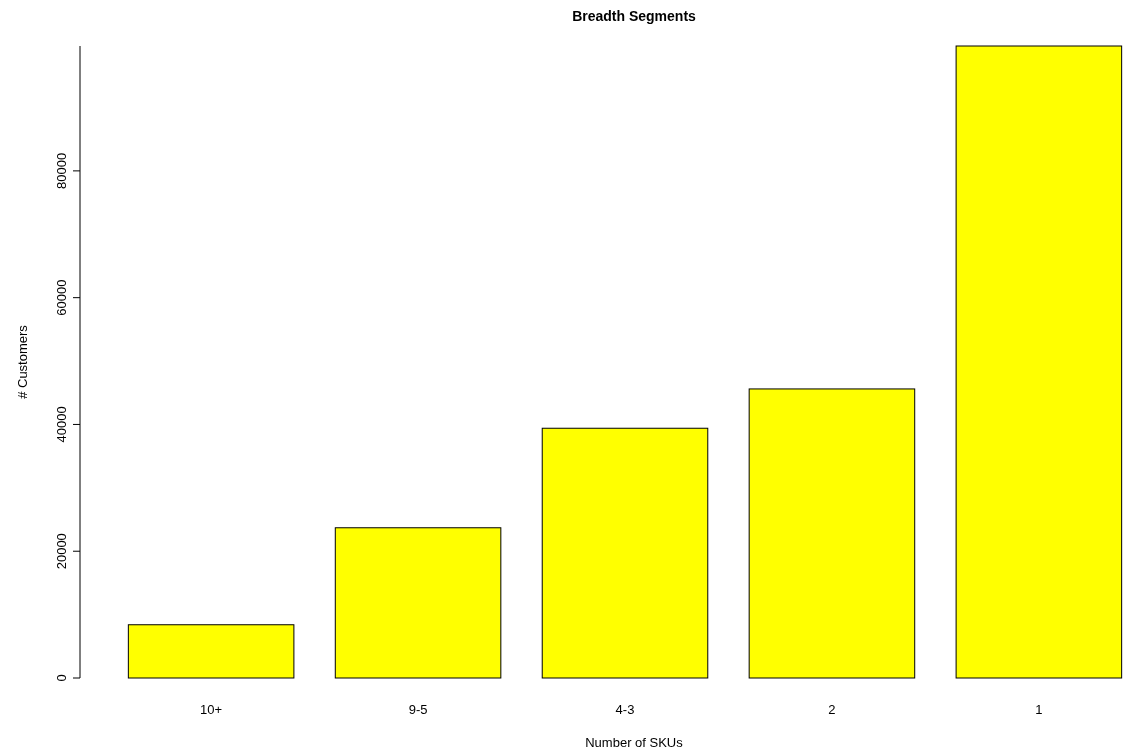 The image size is (1138, 751). Describe the element at coordinates (61, 297) in the screenshot. I see `y-tick-label: 60000` at that location.